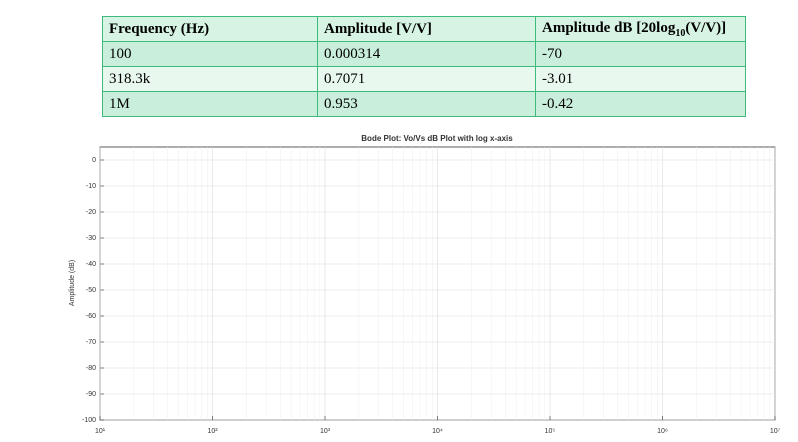 The width and height of the screenshot is (798, 442). I want to click on x-tick-label: 10⁶, so click(662, 431).